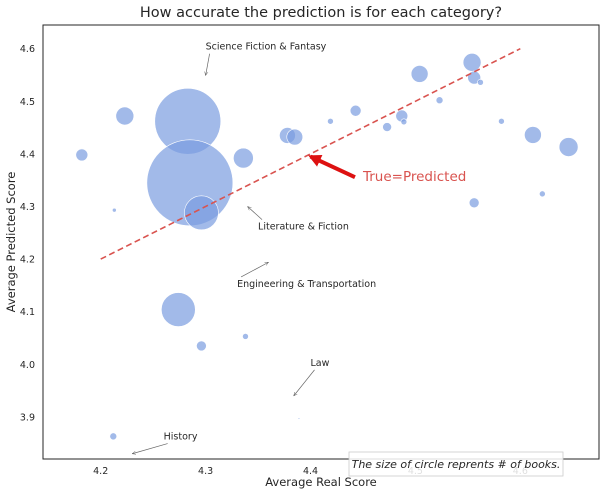 This screenshot has height=493, width=611. I want to click on annotation-label: History, so click(181, 437).